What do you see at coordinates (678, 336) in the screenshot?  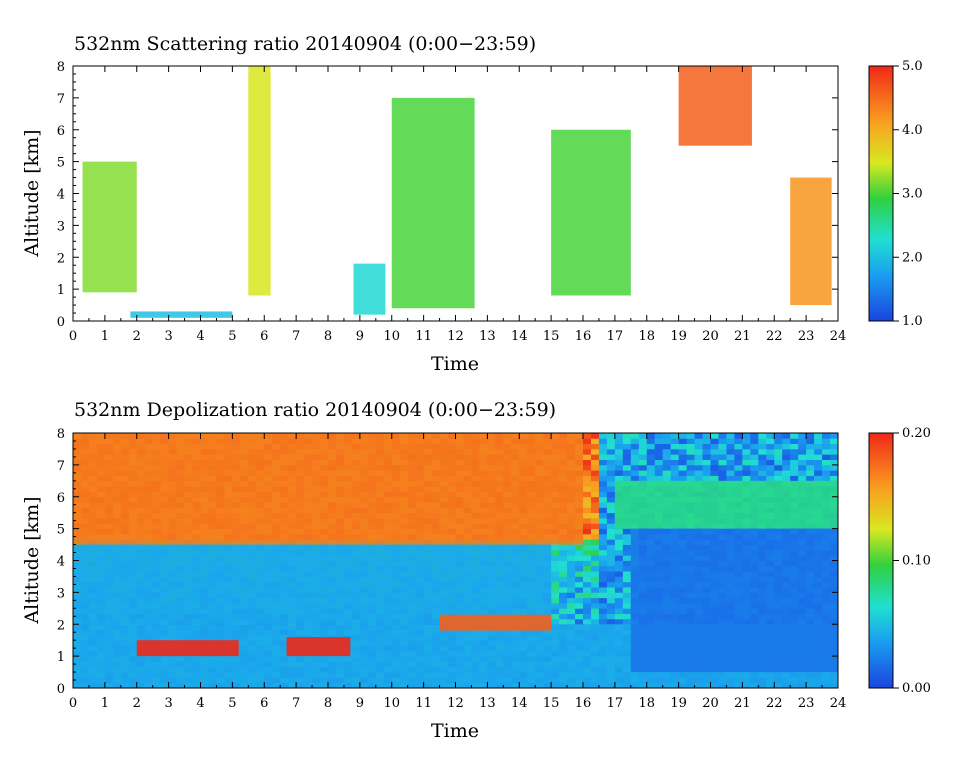 I see `x-tick-label: 19` at bounding box center [678, 336].